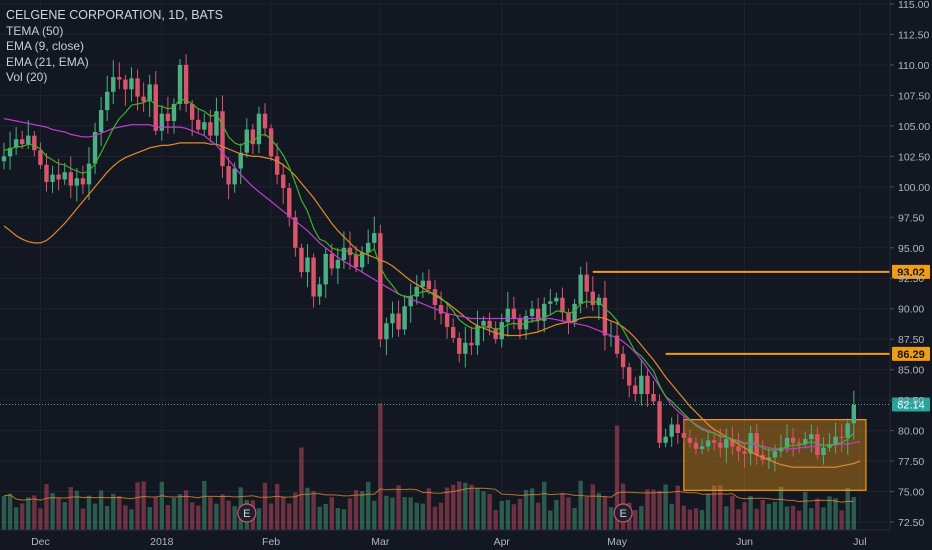 The width and height of the screenshot is (932, 550). I want to click on legend-ema-9: EMA (9, close), so click(45, 46).